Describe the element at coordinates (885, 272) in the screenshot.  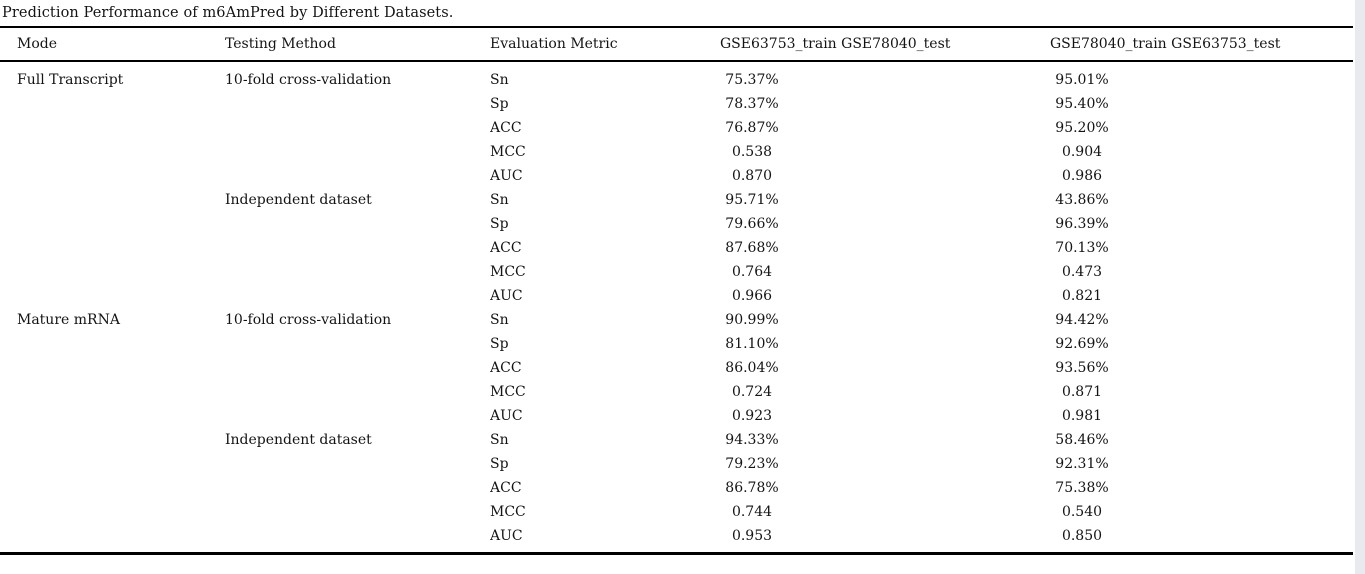
I see `value-cell-dataset1: 0.764` at that location.